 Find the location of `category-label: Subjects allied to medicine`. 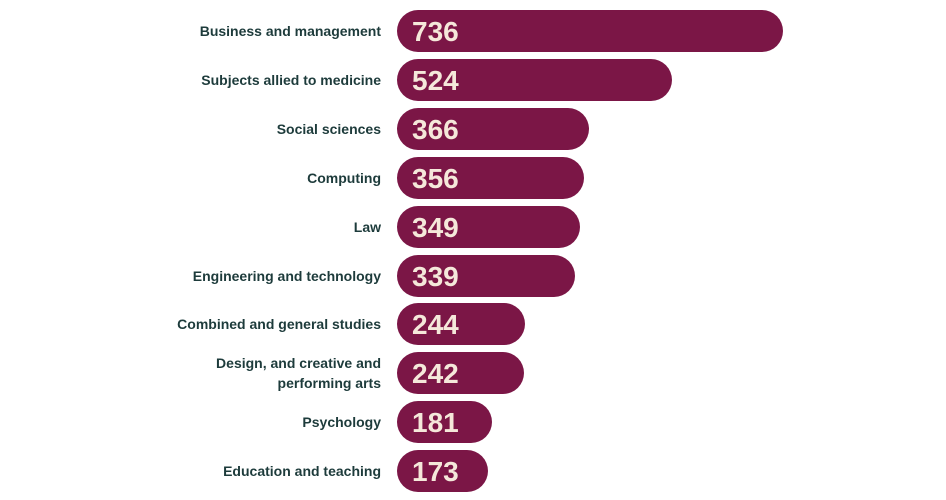

category-label: Subjects allied to medicine is located at coordinates (291, 79).